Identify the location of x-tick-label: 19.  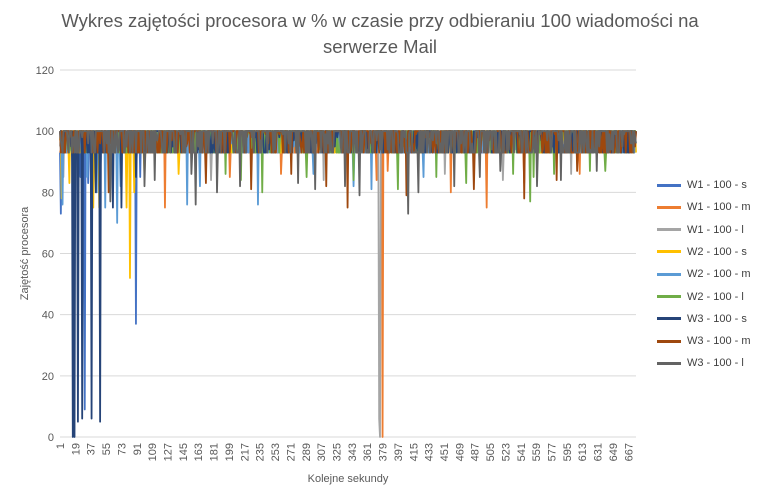
(76, 449).